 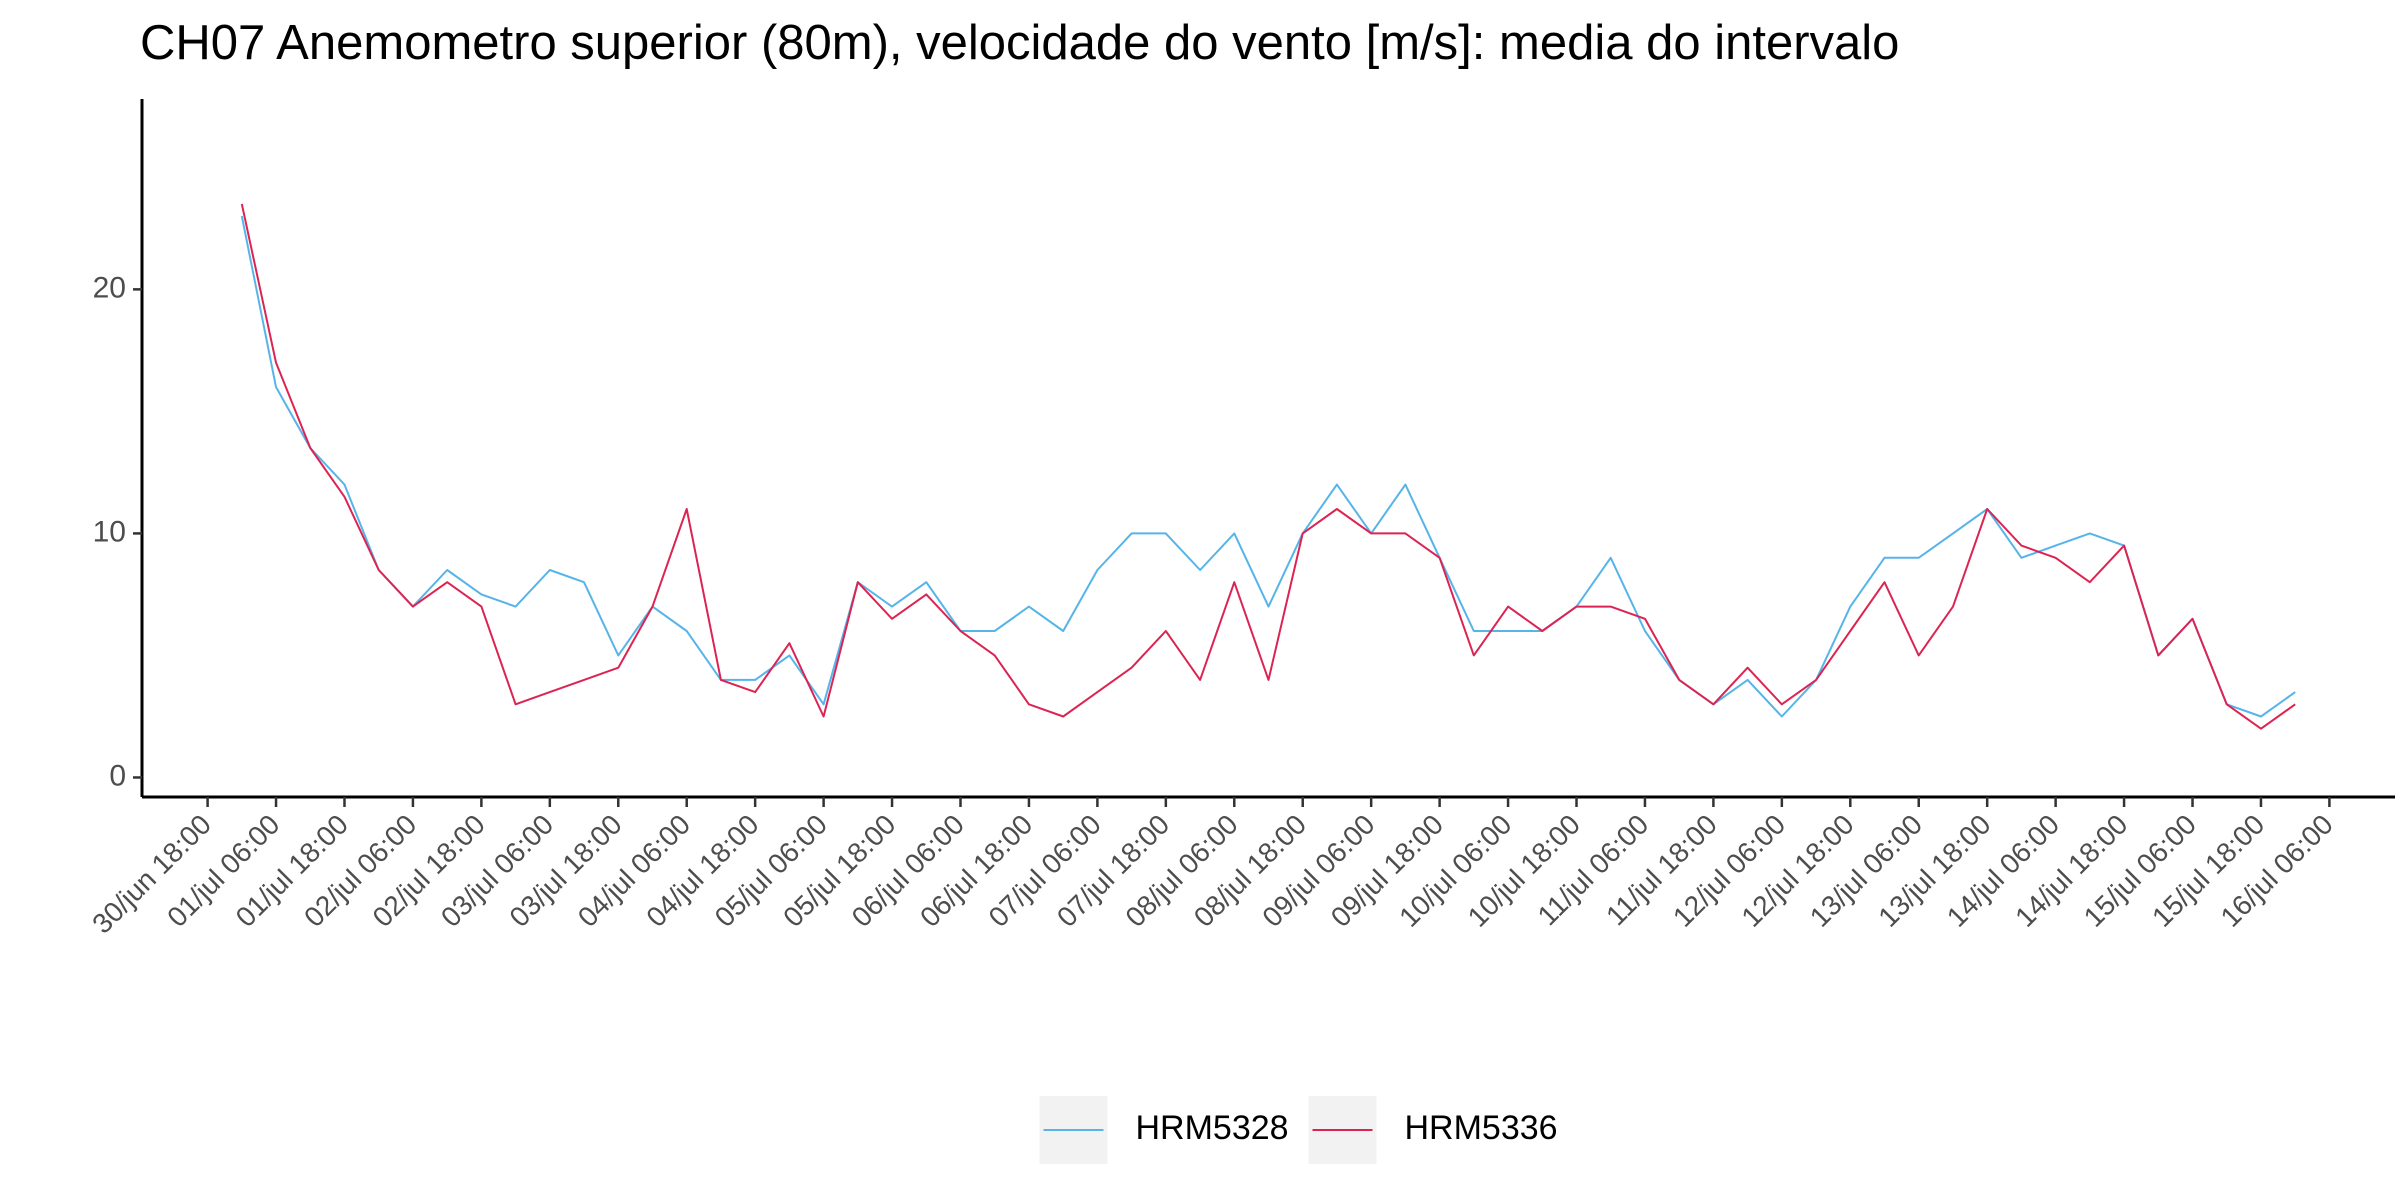 I want to click on y-tick-label: 20, so click(x=109, y=287).